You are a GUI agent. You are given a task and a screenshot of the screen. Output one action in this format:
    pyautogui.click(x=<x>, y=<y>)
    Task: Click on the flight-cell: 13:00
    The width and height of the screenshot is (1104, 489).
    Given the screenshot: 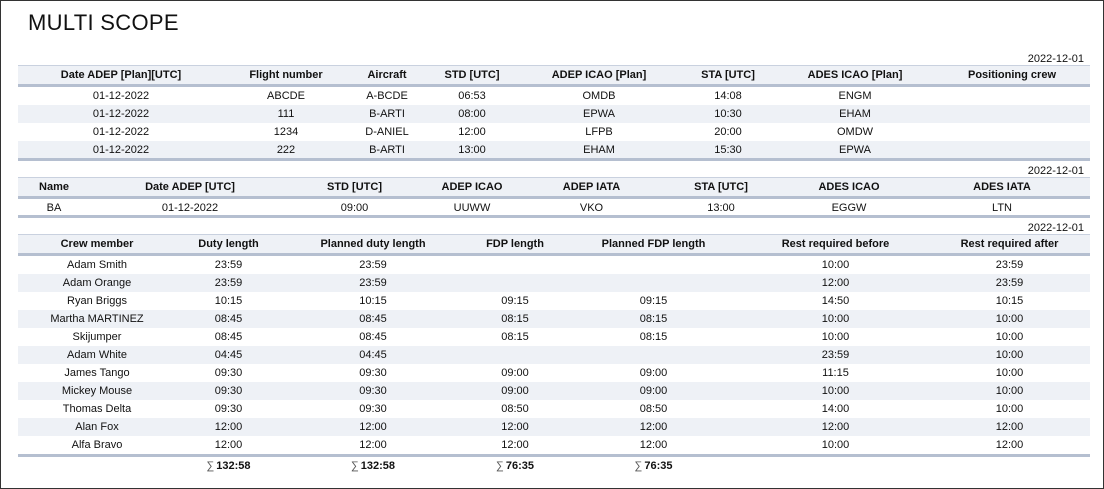 What is the action you would take?
    pyautogui.click(x=472, y=150)
    